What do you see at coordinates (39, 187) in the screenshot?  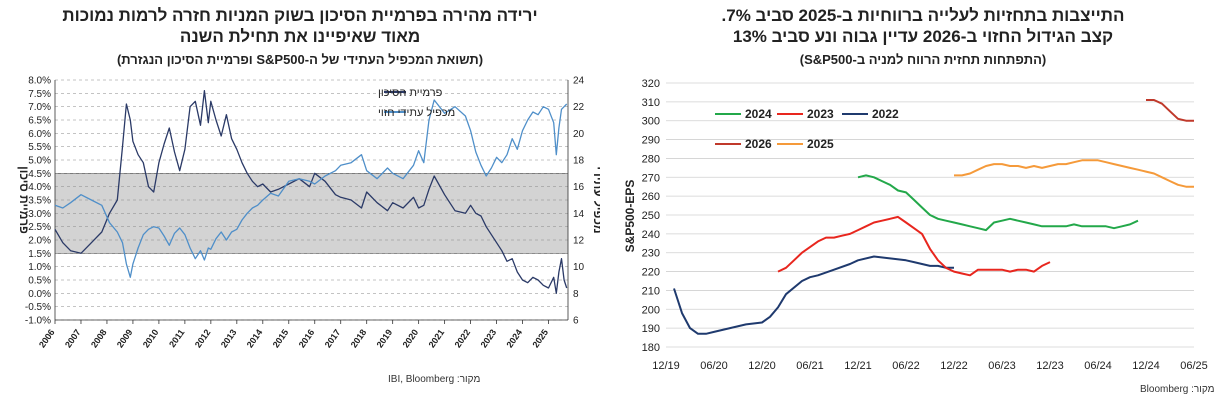 I see `y-tick-label-left: 4.0%` at bounding box center [39, 187].